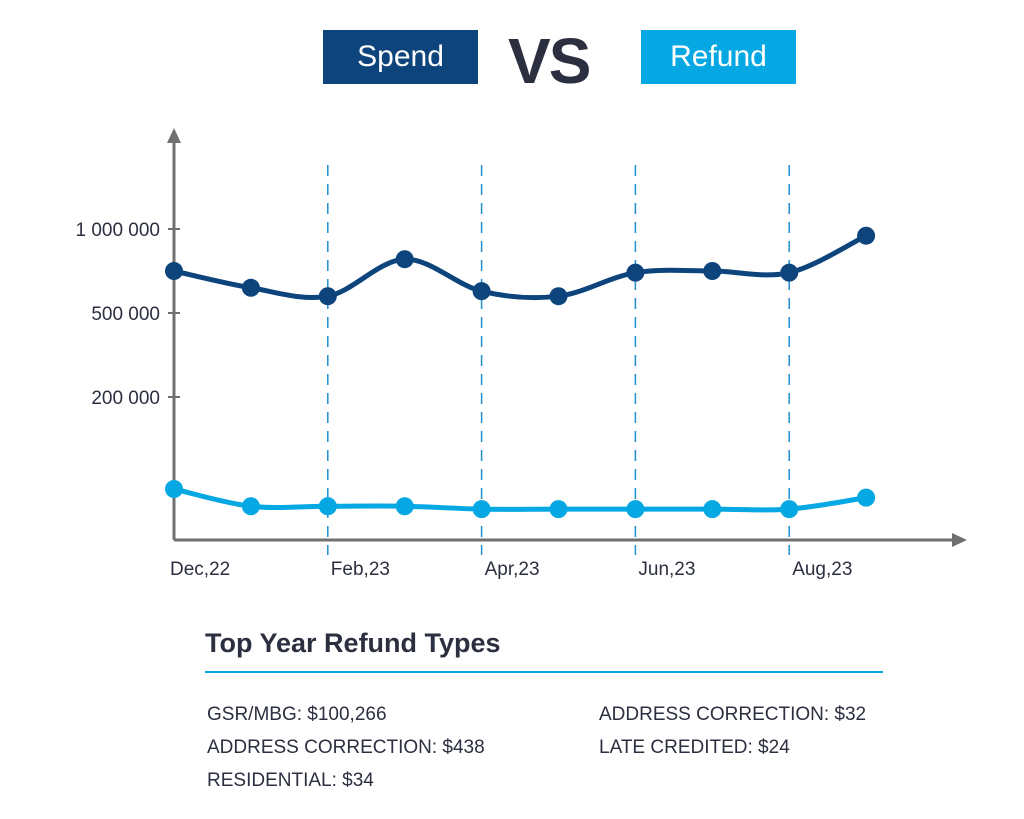 This screenshot has width=1024, height=819. I want to click on refund-item: ADDRESS CORRECTION: $438, so click(346, 747).